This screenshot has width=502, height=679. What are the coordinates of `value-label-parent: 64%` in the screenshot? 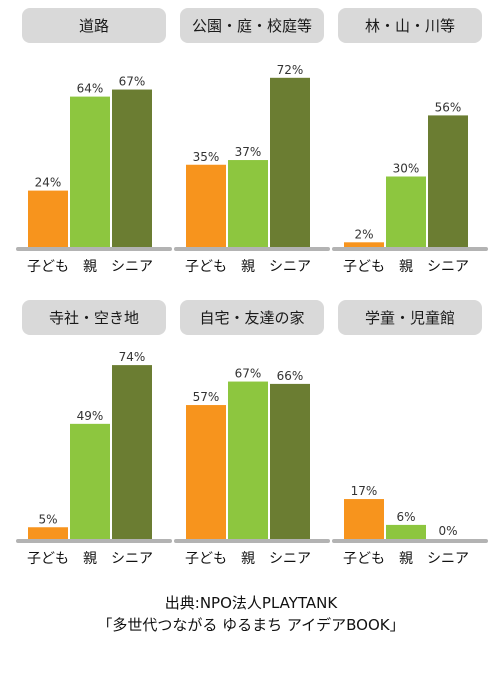 It's located at (90, 89).